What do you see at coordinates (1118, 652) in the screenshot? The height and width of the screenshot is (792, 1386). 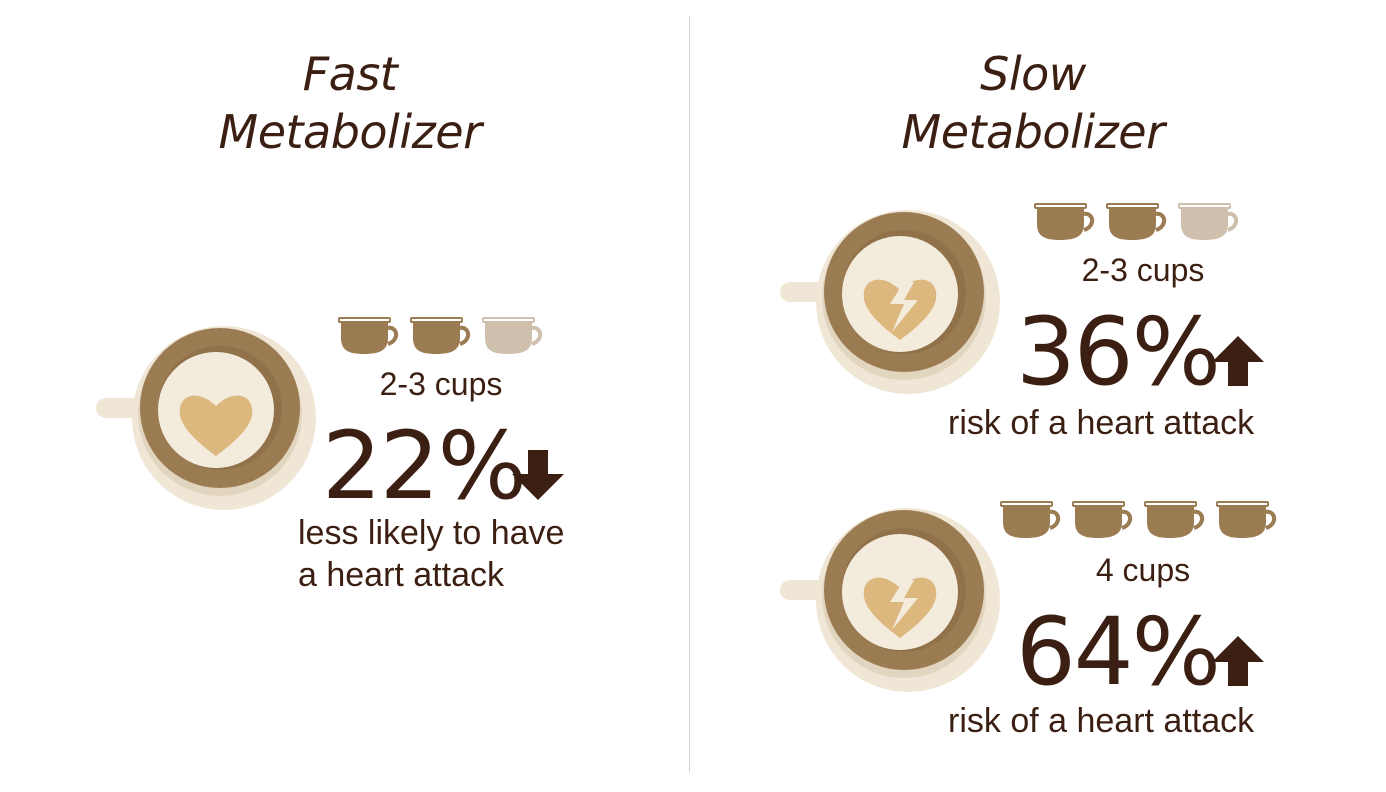 I see `percent-right-2: 64%` at bounding box center [1118, 652].